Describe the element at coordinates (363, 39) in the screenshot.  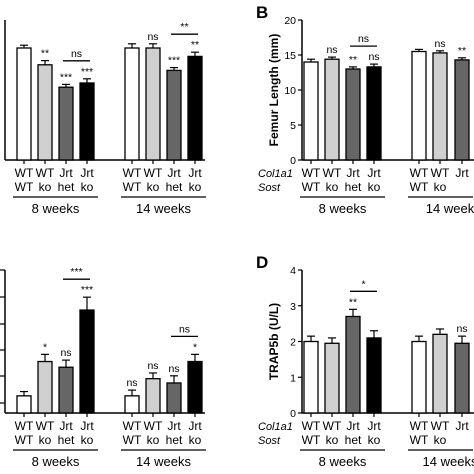
I see `panel-b-bracket-label: ns` at that location.